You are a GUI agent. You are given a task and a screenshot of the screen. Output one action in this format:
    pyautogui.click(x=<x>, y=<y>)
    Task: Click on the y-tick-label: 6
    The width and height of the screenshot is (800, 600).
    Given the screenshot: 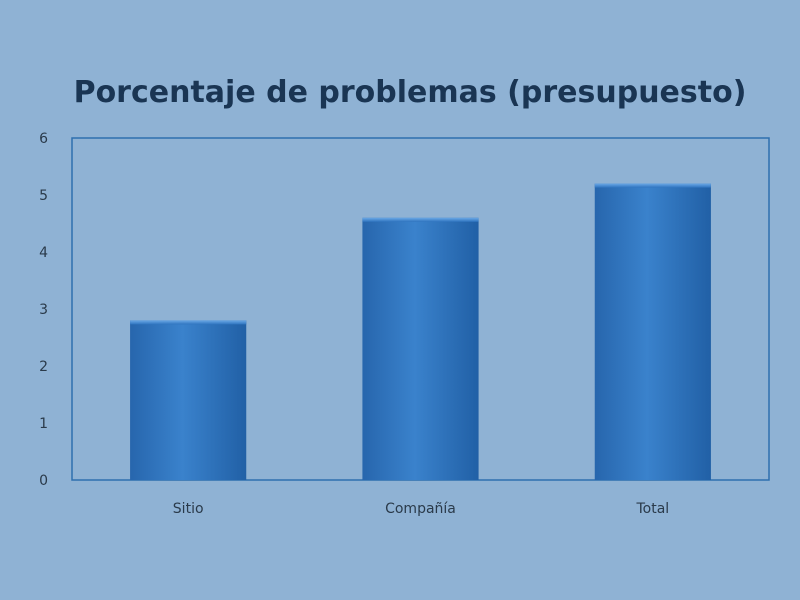 What is the action you would take?
    pyautogui.click(x=43, y=139)
    